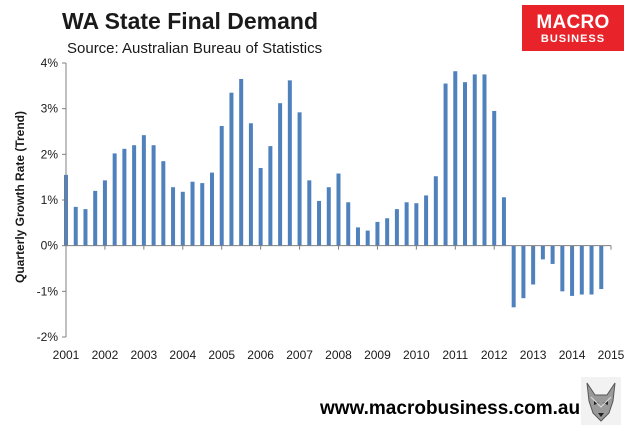  I want to click on logo-background, so click(573, 28).